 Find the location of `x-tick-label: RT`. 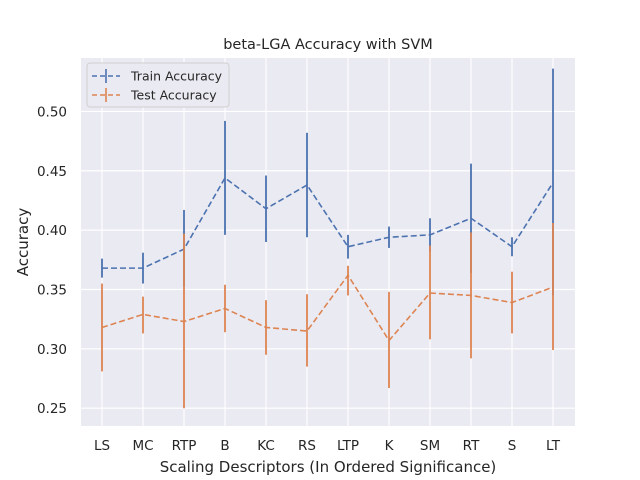

x-tick-label: RT is located at coordinates (471, 446).